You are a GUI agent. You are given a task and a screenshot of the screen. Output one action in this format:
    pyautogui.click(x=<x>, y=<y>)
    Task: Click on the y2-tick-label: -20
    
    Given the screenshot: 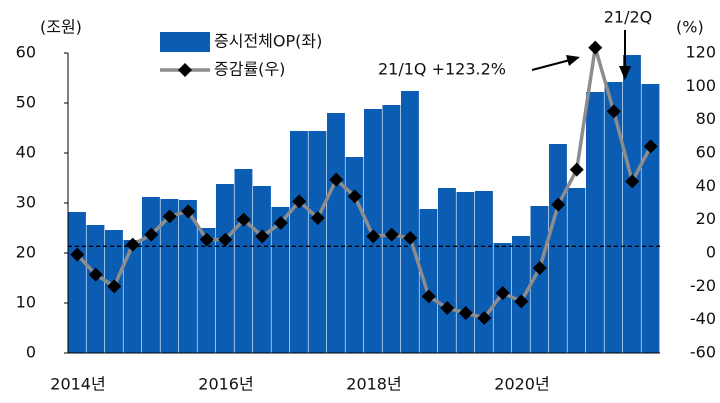 What is the action you would take?
    pyautogui.click(x=703, y=285)
    